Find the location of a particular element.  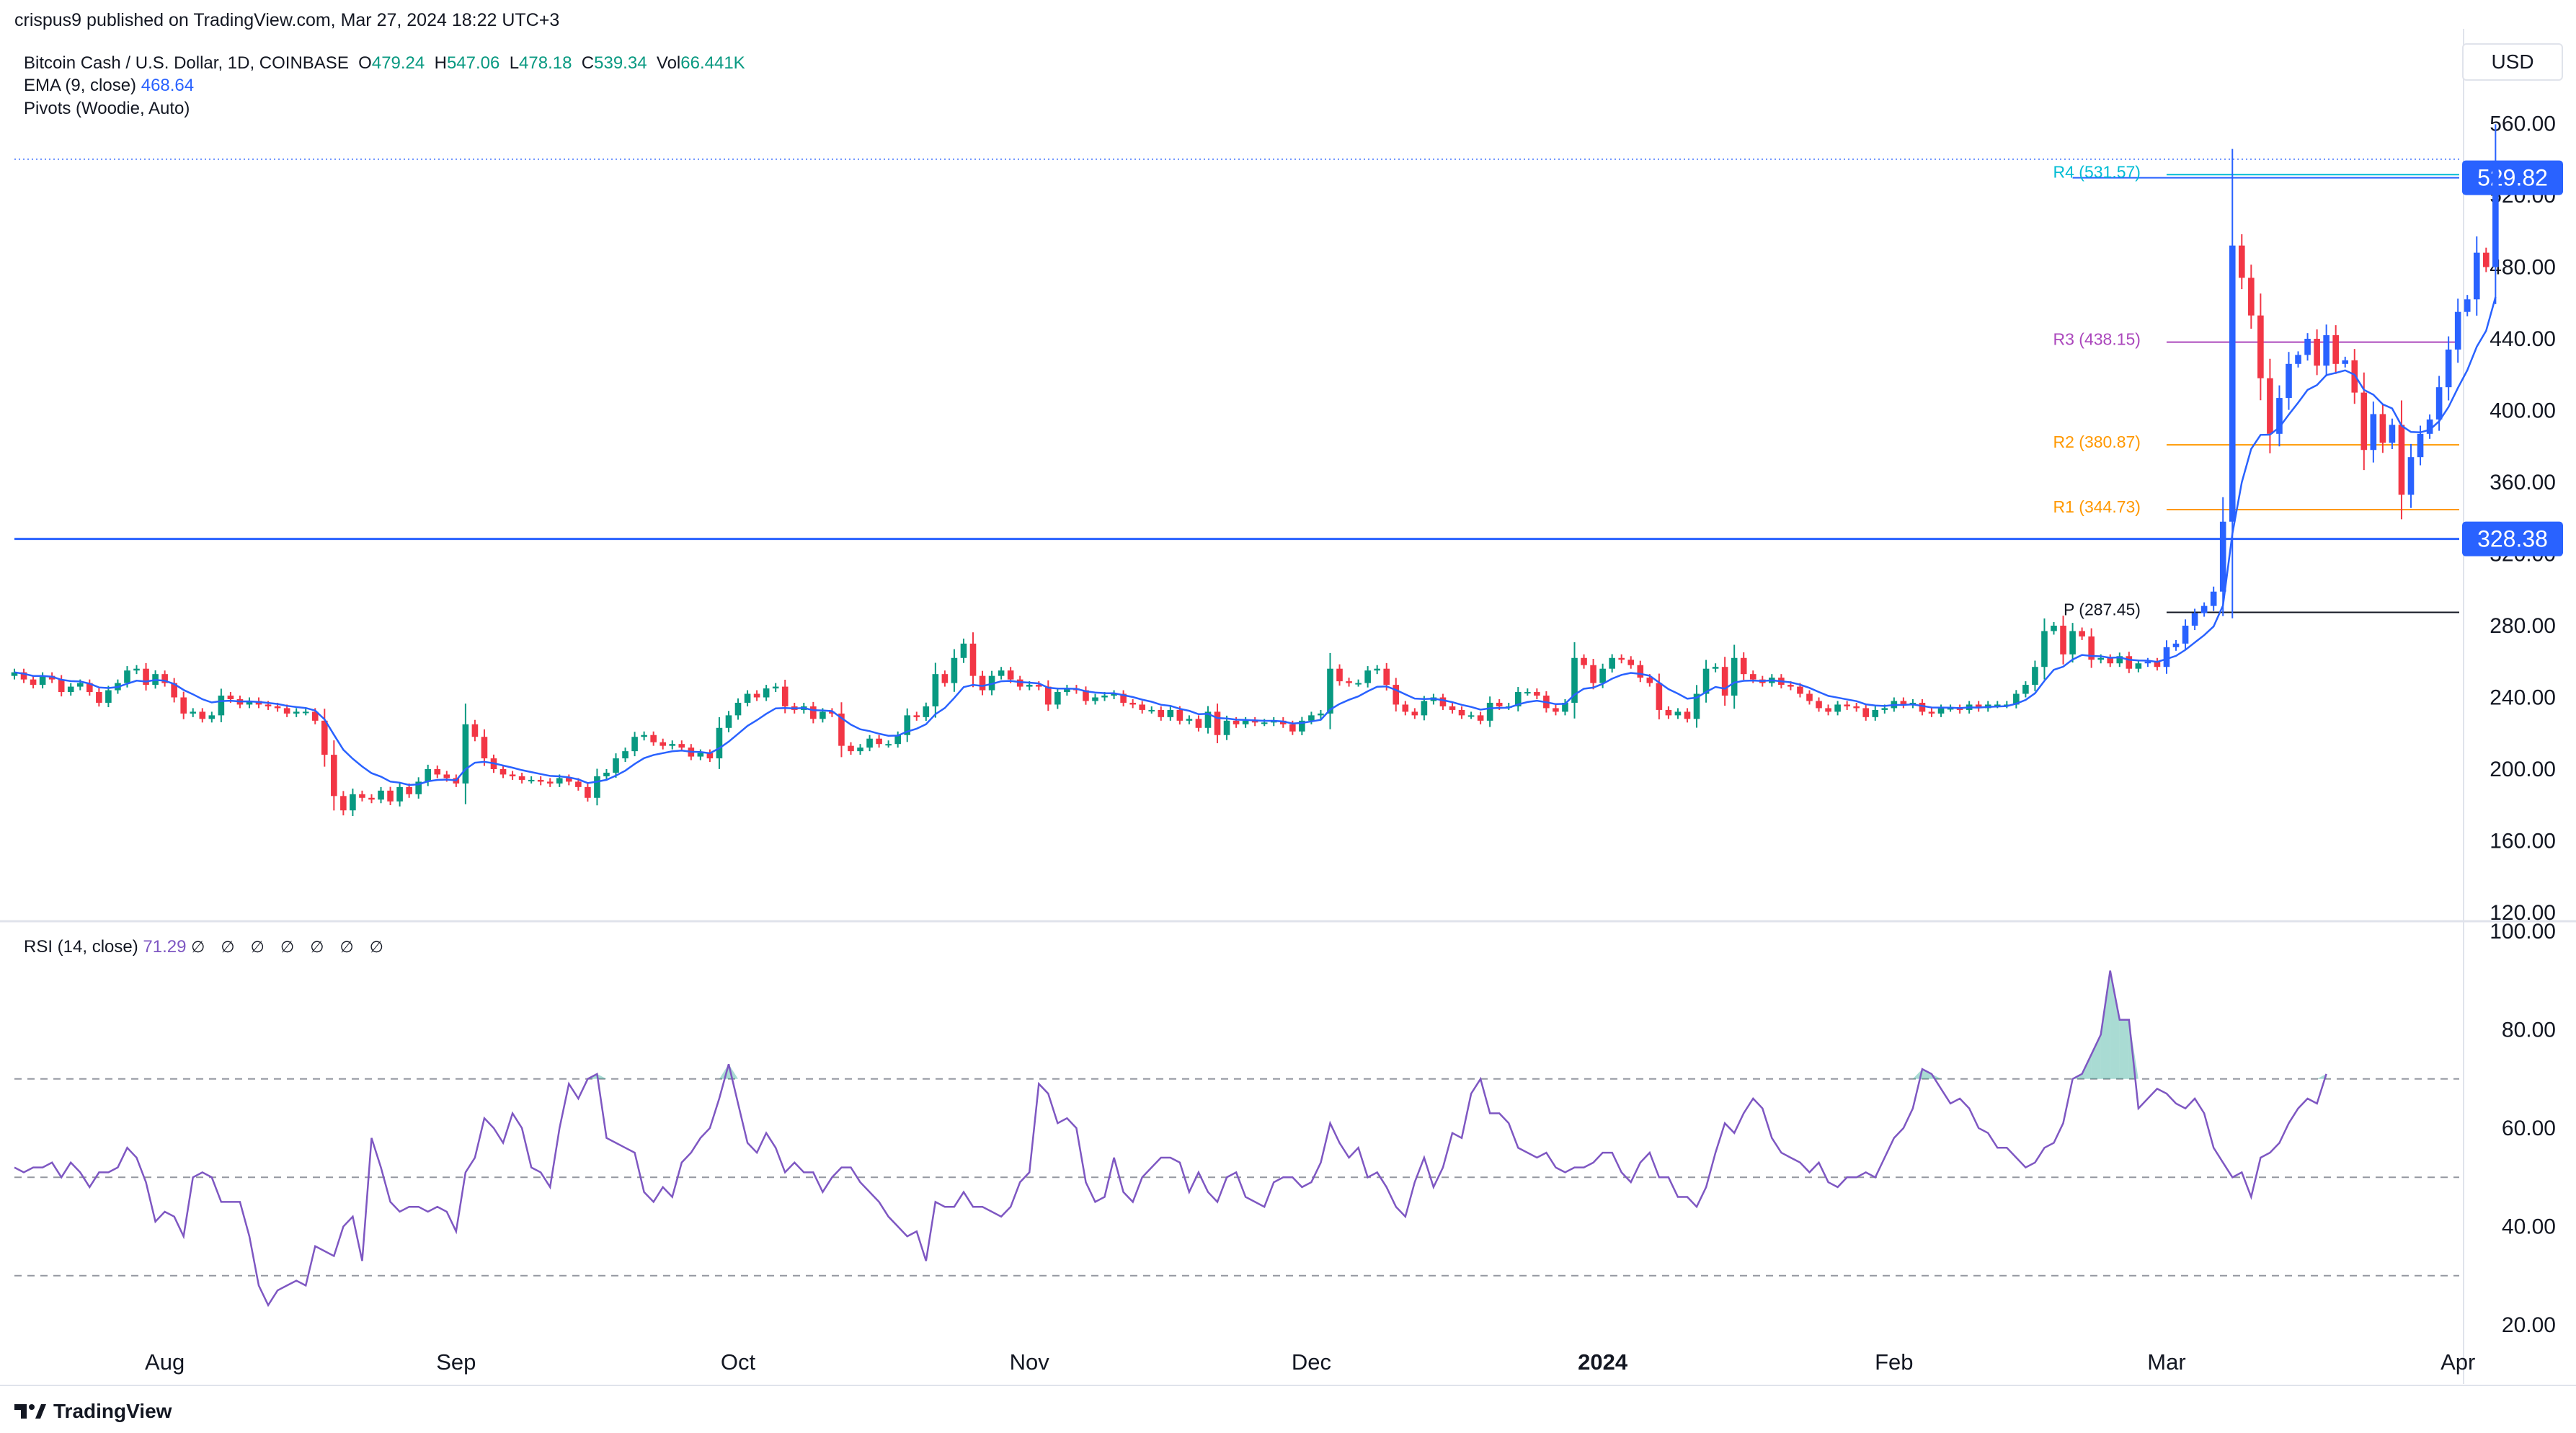

tradingview-logo: TradingView is located at coordinates (93, 1411).